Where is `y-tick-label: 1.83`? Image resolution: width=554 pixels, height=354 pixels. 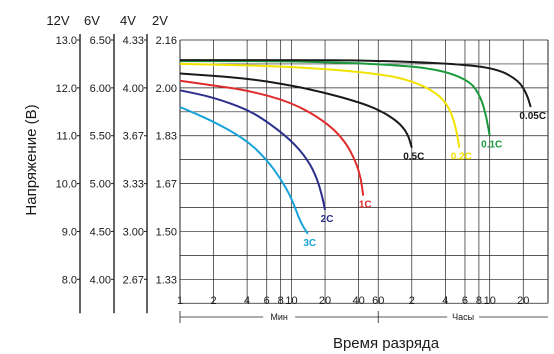
y-tick-label: 1.83 is located at coordinates (166, 137).